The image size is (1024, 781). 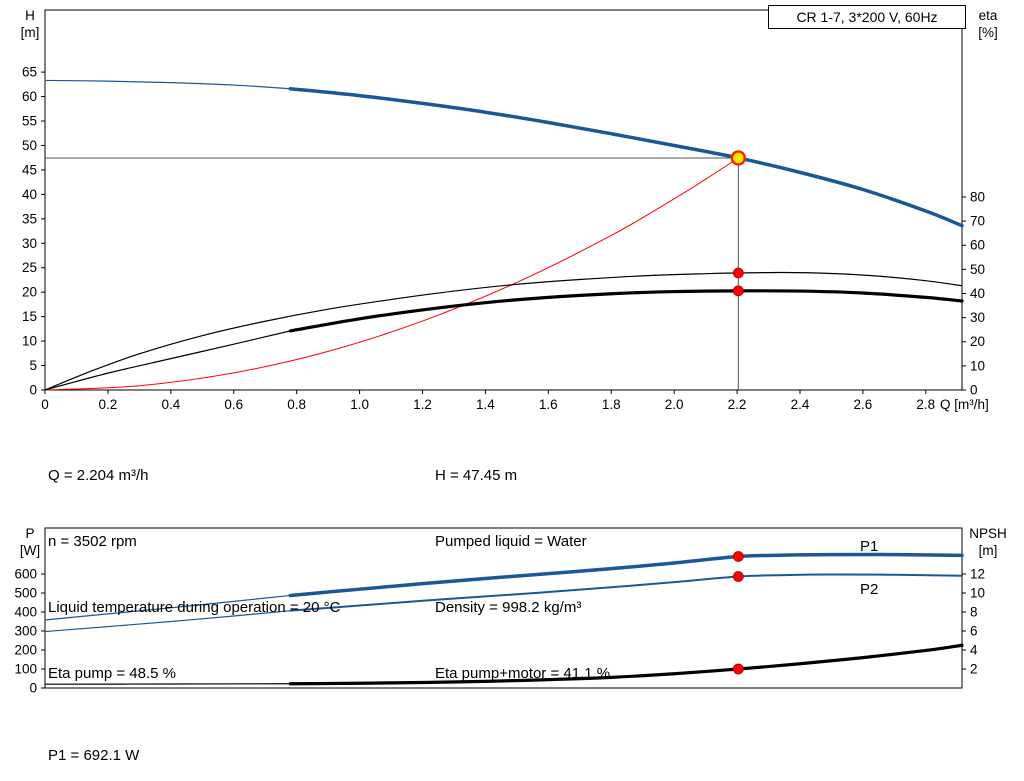 What do you see at coordinates (29, 267) in the screenshot?
I see `left-axis-tick-label: 25` at bounding box center [29, 267].